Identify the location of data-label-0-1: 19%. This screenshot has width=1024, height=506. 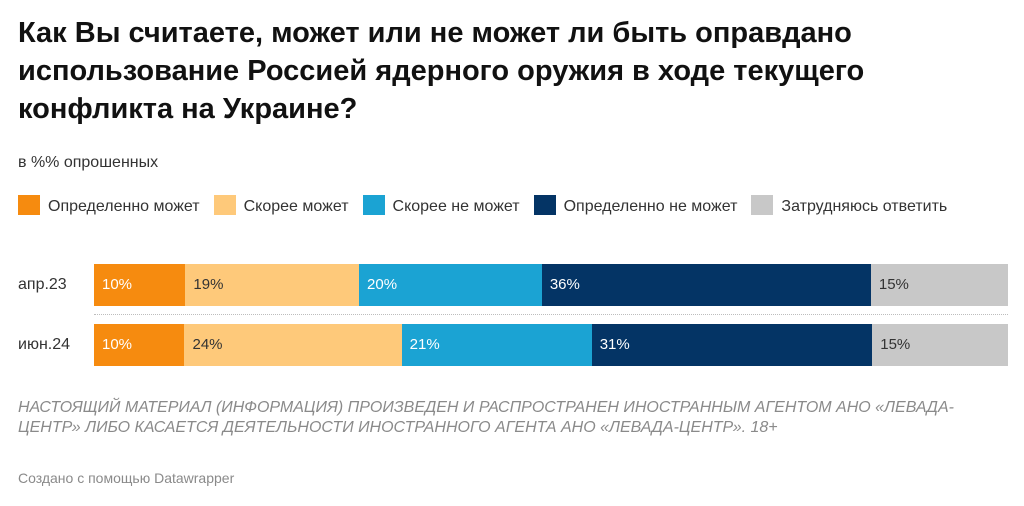
(208, 284).